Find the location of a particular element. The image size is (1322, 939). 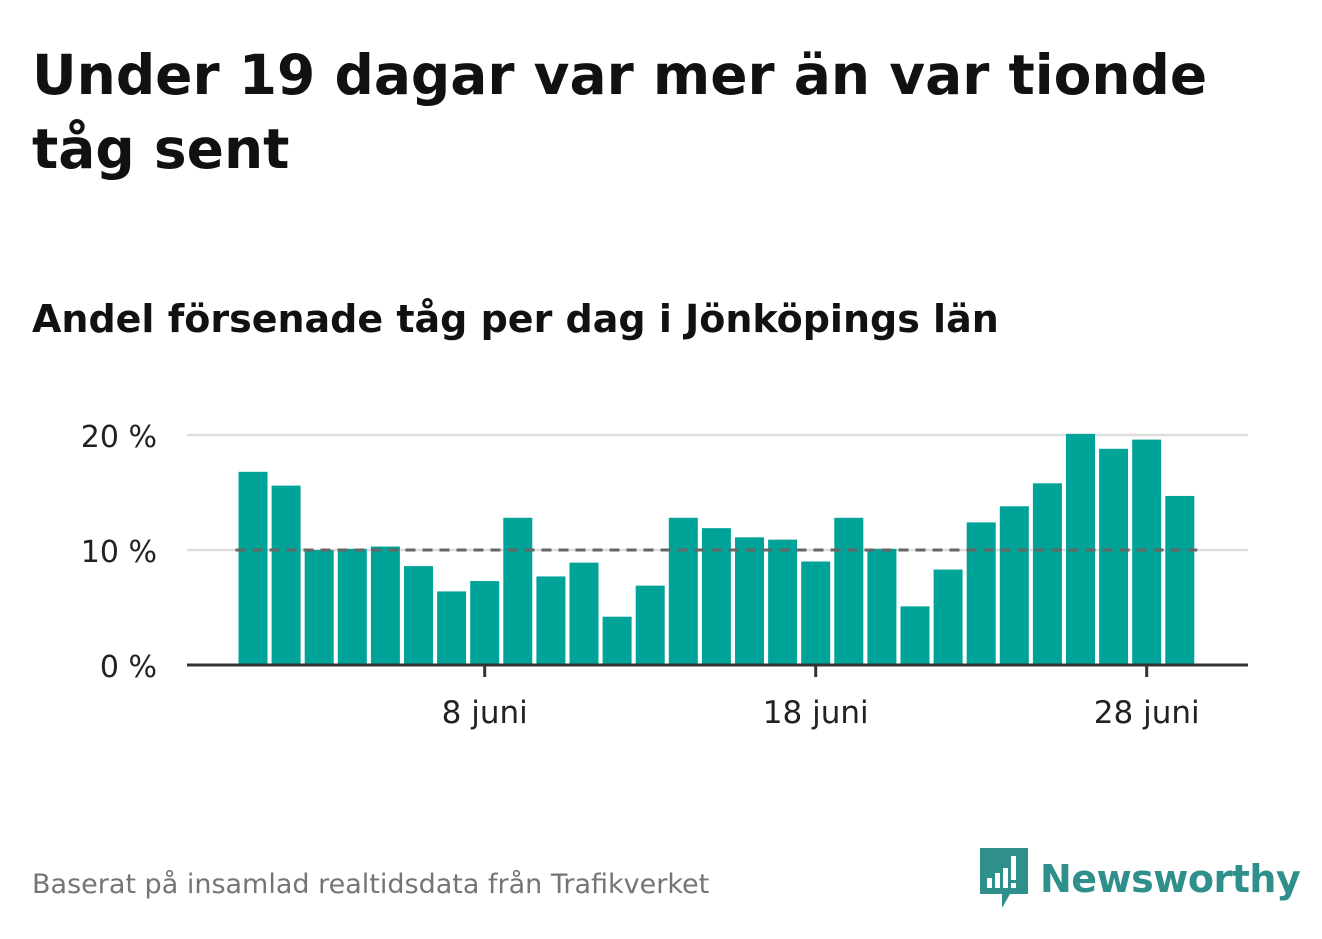

y-tick-label: 20 % is located at coordinates (119, 437).